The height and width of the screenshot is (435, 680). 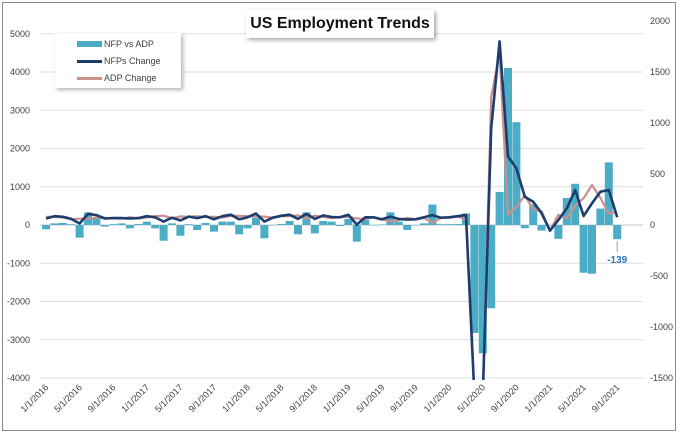 What do you see at coordinates (20, 187) in the screenshot?
I see `left-axis-tick-label: 1000` at bounding box center [20, 187].